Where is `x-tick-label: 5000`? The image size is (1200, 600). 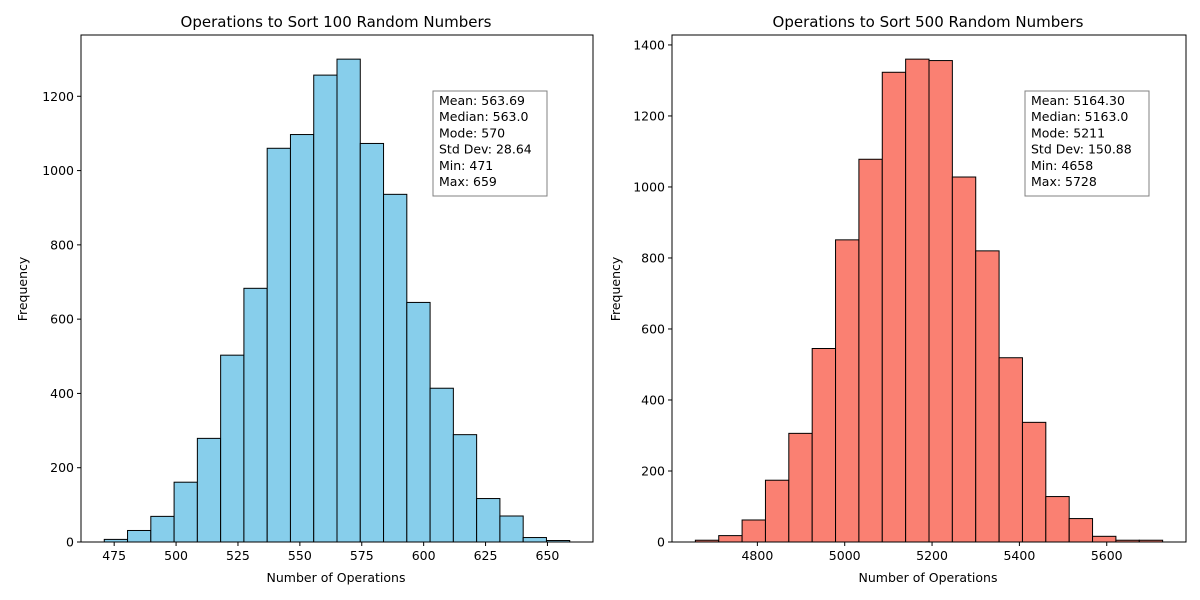 x-tick-label: 5000 is located at coordinates (845, 555).